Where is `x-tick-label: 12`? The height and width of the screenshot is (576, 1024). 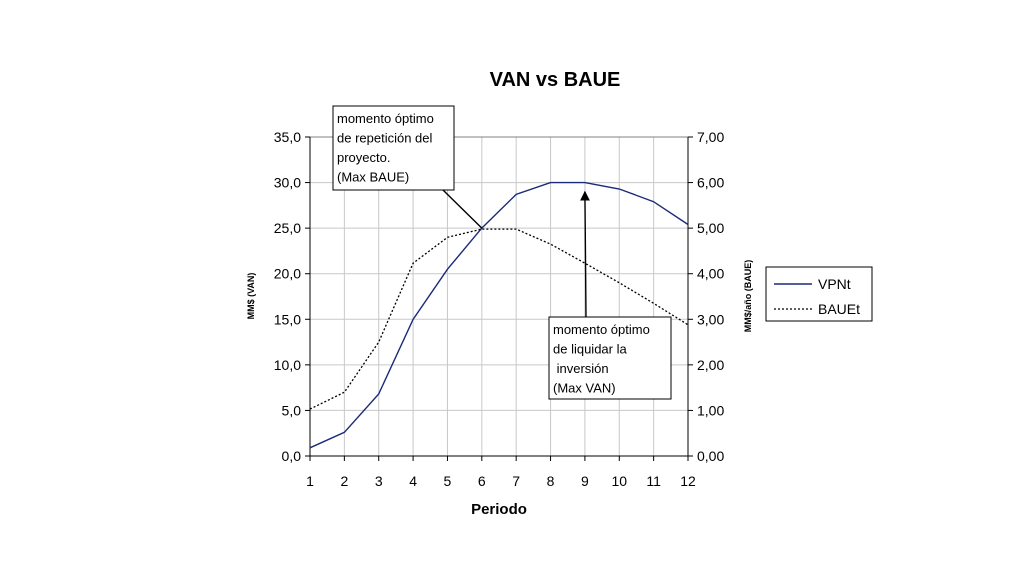 x-tick-label: 12 is located at coordinates (688, 481).